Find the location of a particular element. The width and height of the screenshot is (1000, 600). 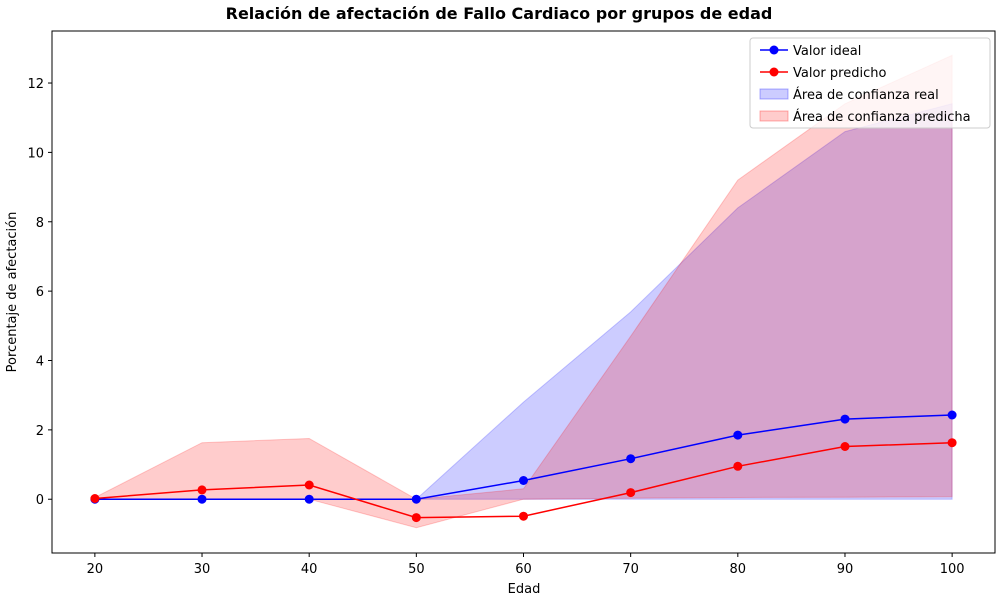

x-tick-label: 40 is located at coordinates (309, 569).